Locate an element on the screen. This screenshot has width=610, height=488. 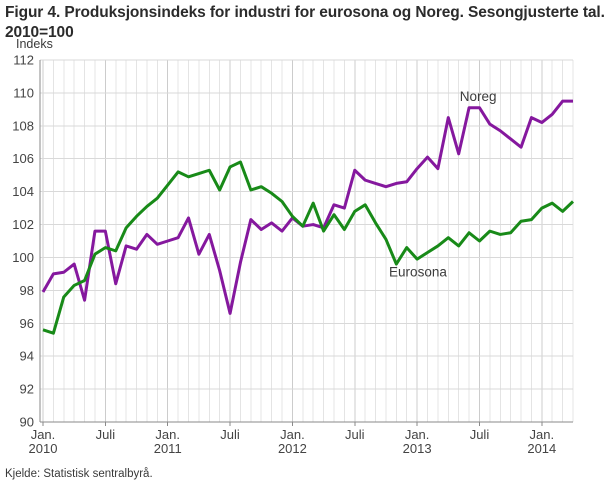
y-tick-label: 92 is located at coordinates (27, 389).